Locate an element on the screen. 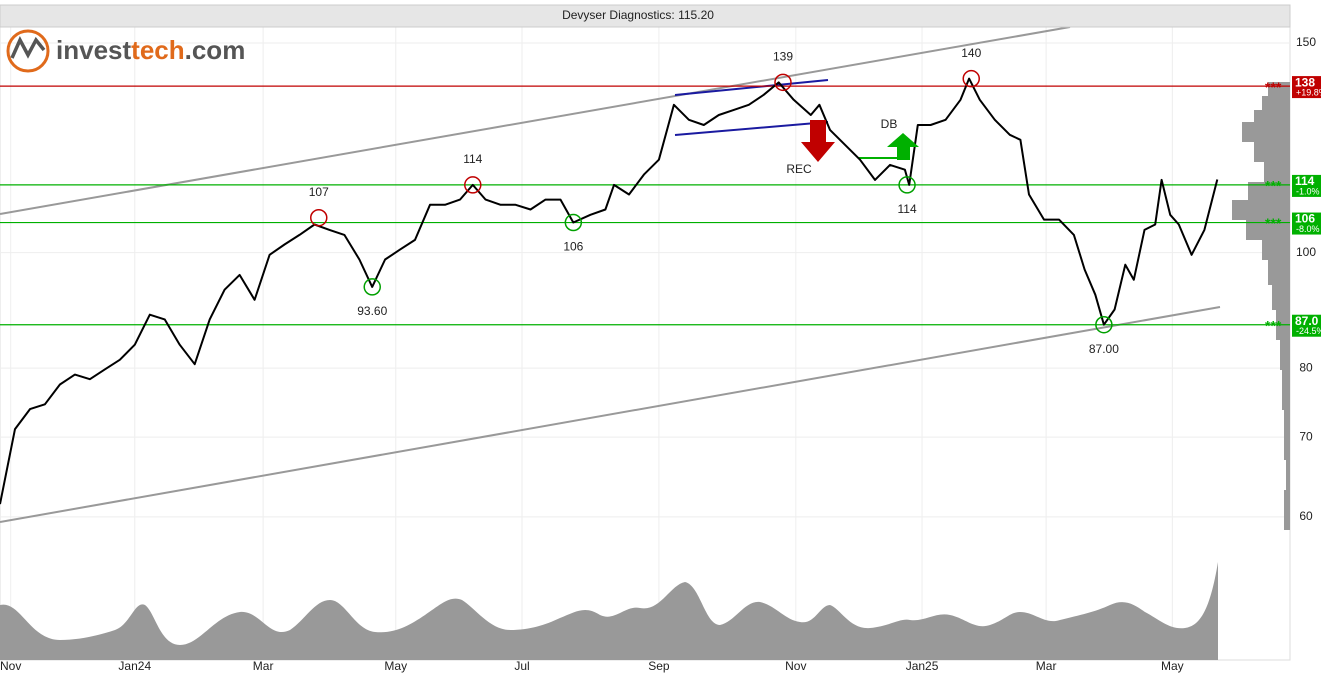 The width and height of the screenshot is (1321, 680). extreme-label: 106 is located at coordinates (573, 247).